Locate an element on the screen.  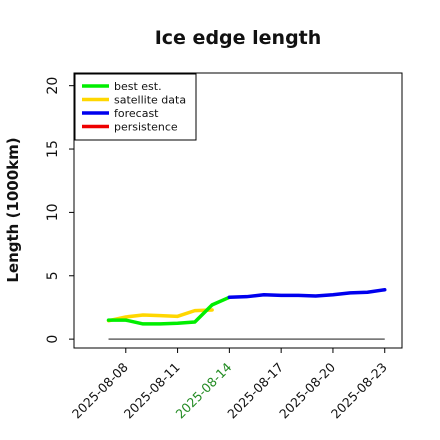
chart-title: Ice edge length is located at coordinates (238, 38).